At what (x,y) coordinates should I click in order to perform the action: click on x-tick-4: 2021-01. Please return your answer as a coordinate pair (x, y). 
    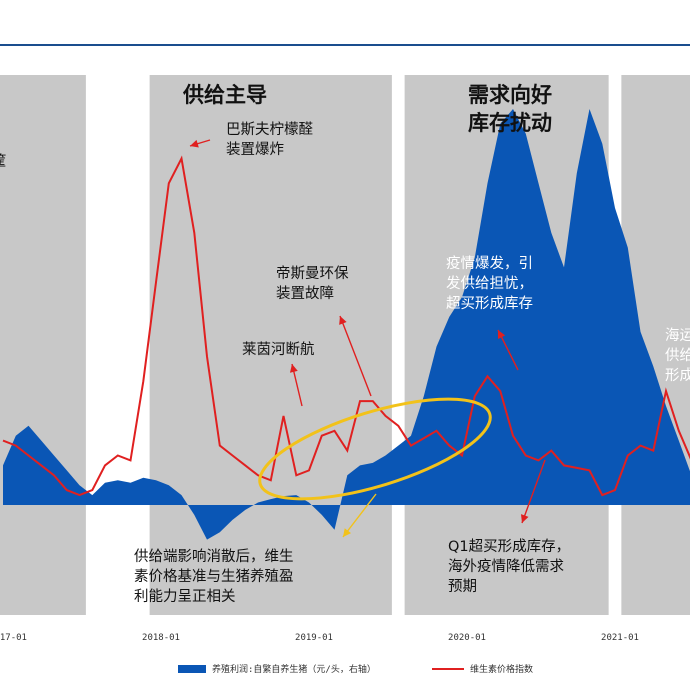
    Looking at the image, I should click on (620, 638).